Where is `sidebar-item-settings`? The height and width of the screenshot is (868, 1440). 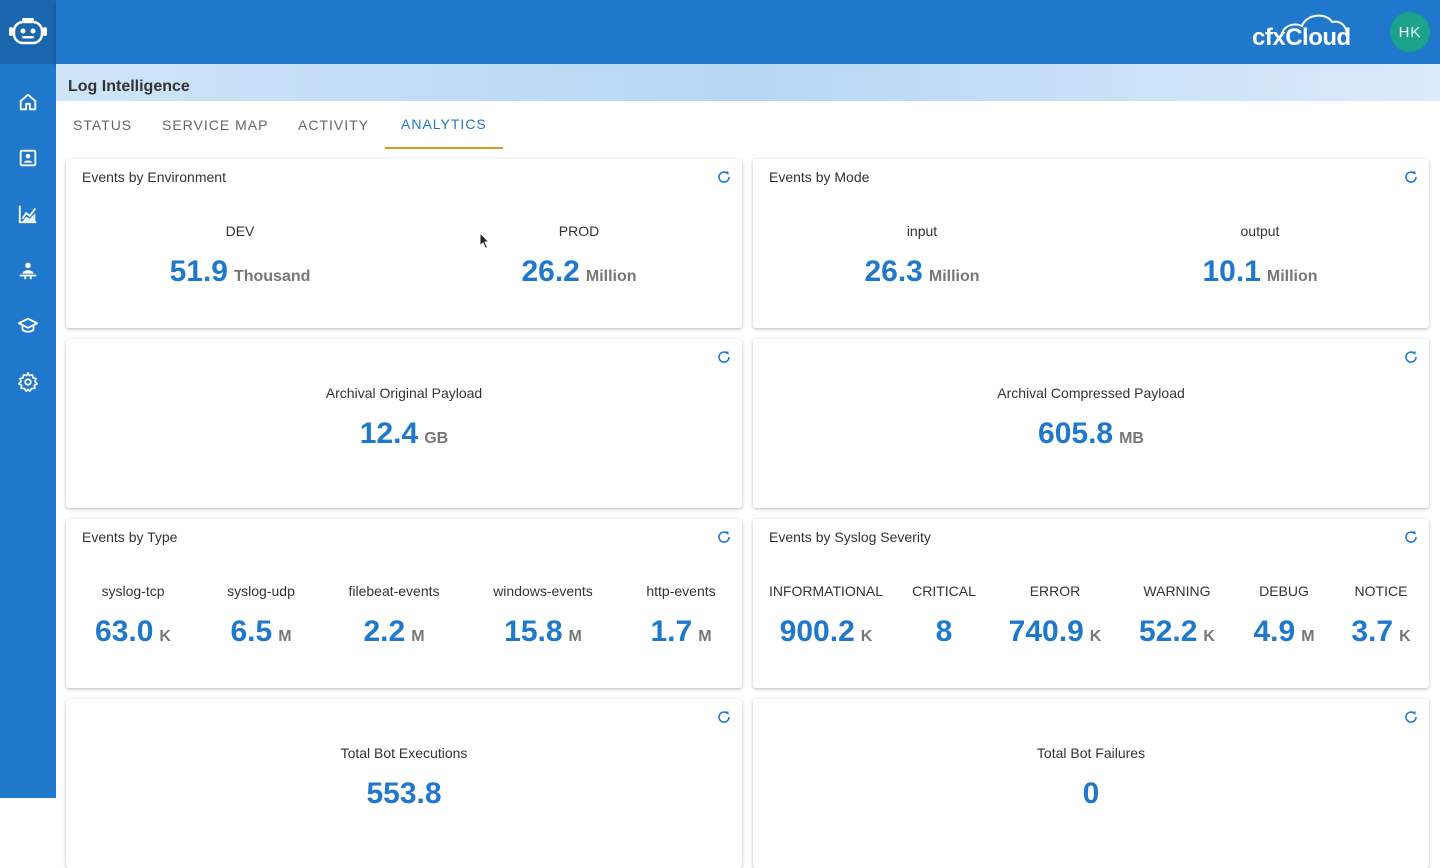 sidebar-item-settings is located at coordinates (28, 382).